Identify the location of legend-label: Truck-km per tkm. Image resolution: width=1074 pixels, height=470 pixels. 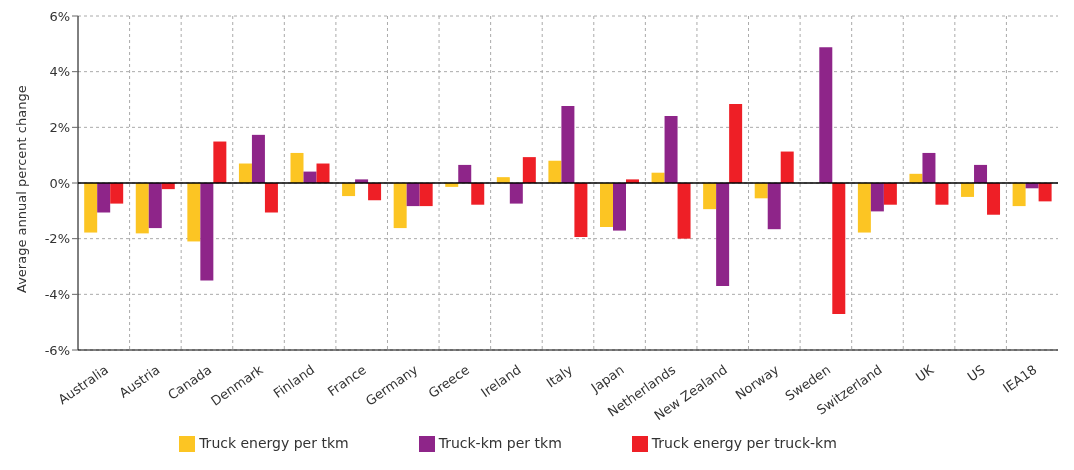
(500, 443).